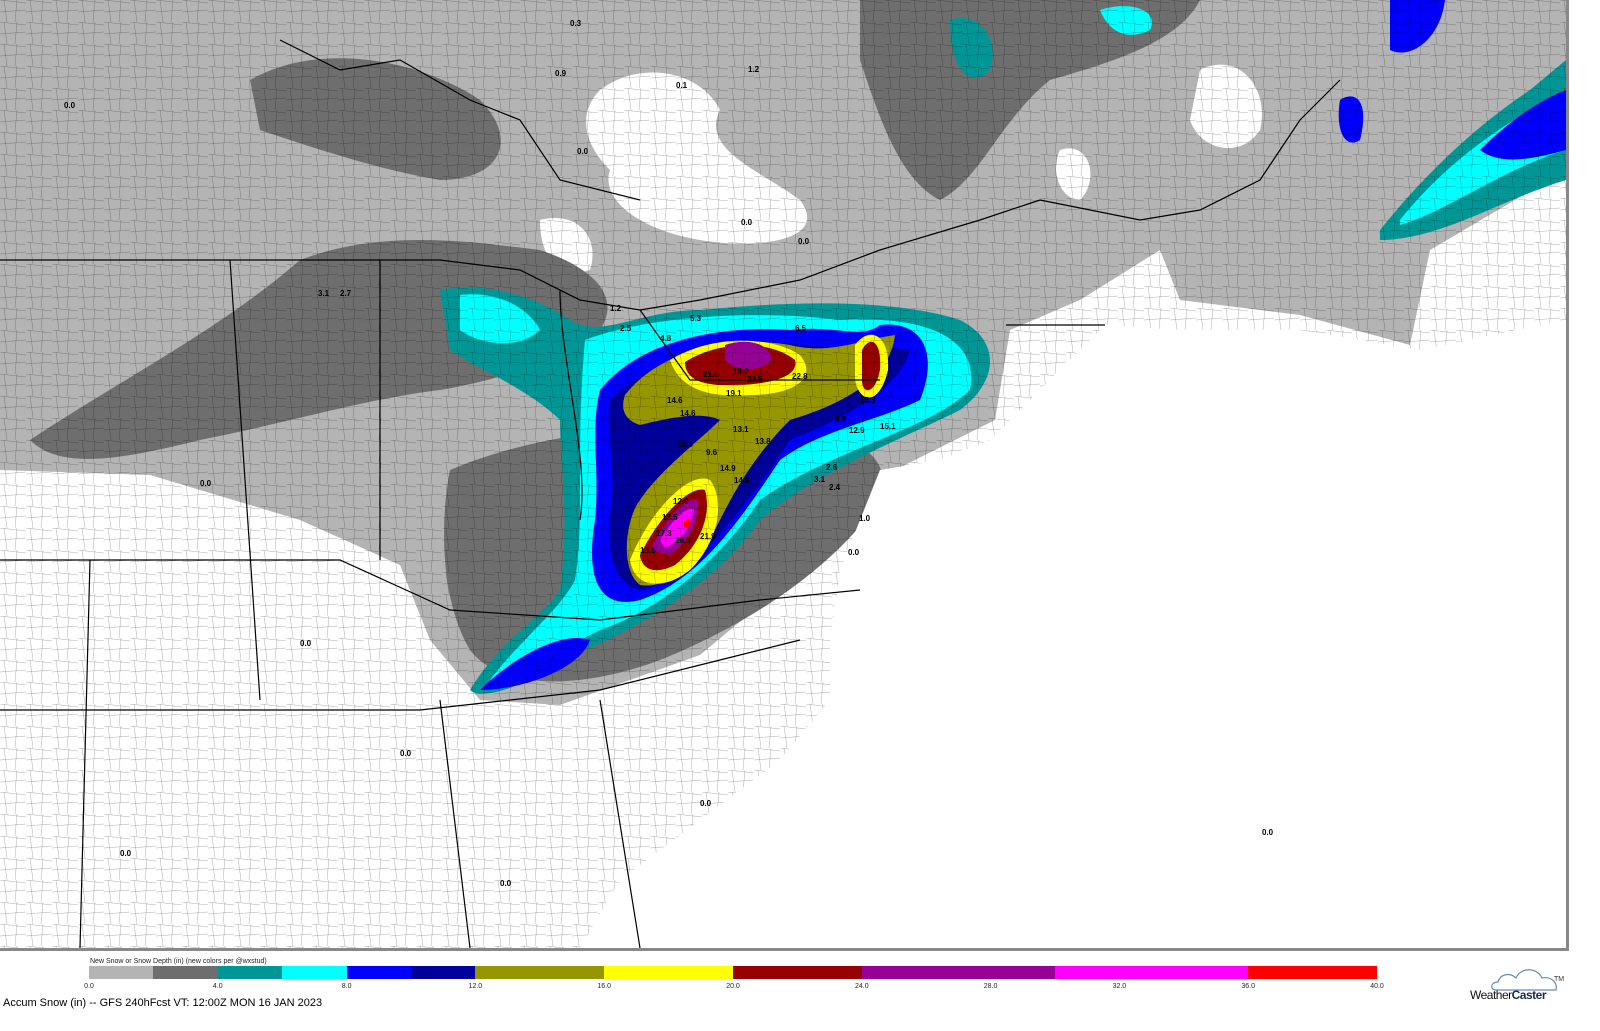 The image size is (1600, 1031). Describe the element at coordinates (755, 379) in the screenshot. I see `point-value: 22.5` at that location.